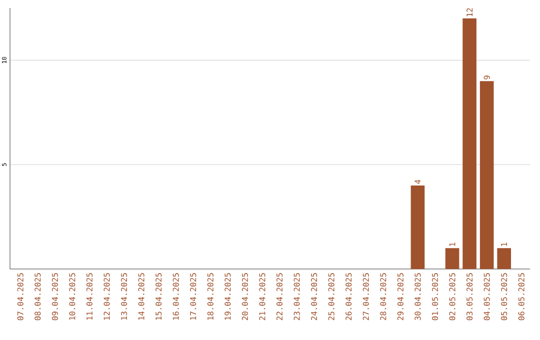 The height and width of the screenshot is (340, 540). What do you see at coordinates (314, 296) in the screenshot?
I see `x-tick-label: 24.04.2025` at bounding box center [314, 296].